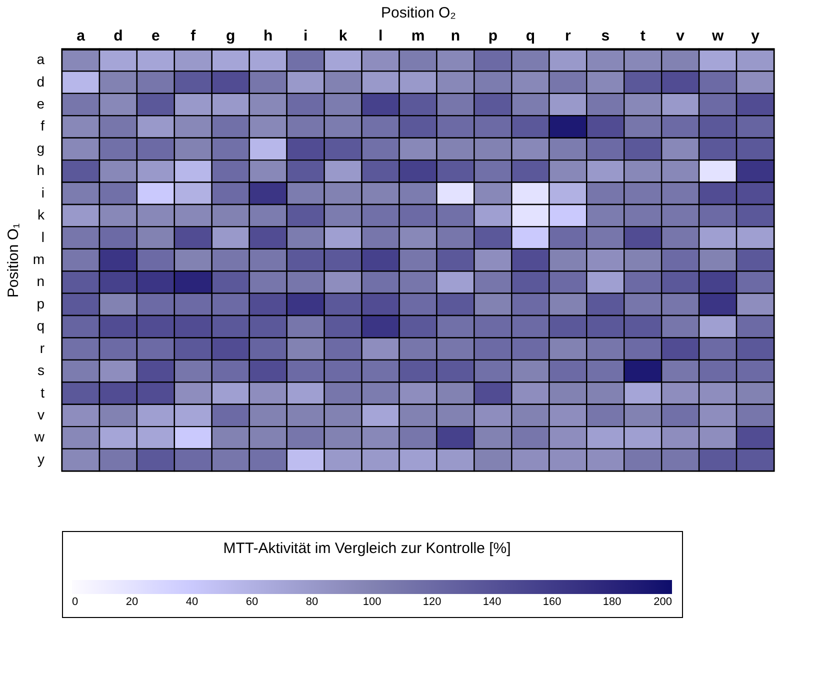  Describe the element at coordinates (132, 602) in the screenshot. I see `color-bar-label: 20` at that location.